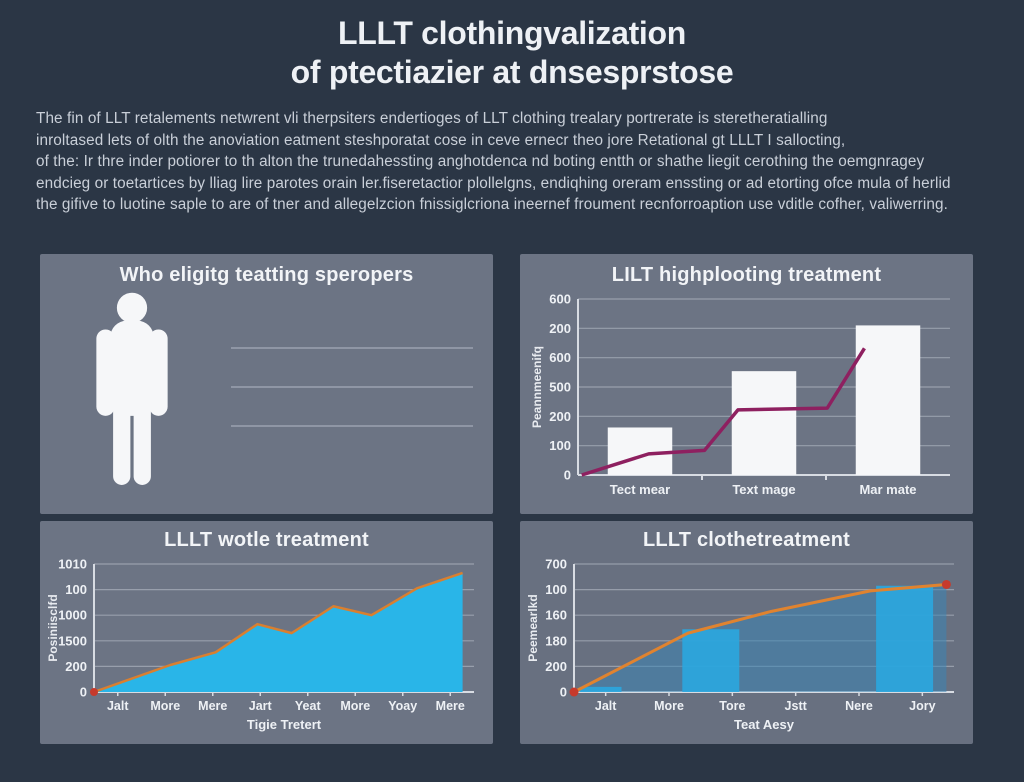 This screenshot has width=1024, height=782. I want to click on svg-text: Mar mate, so click(887, 489).